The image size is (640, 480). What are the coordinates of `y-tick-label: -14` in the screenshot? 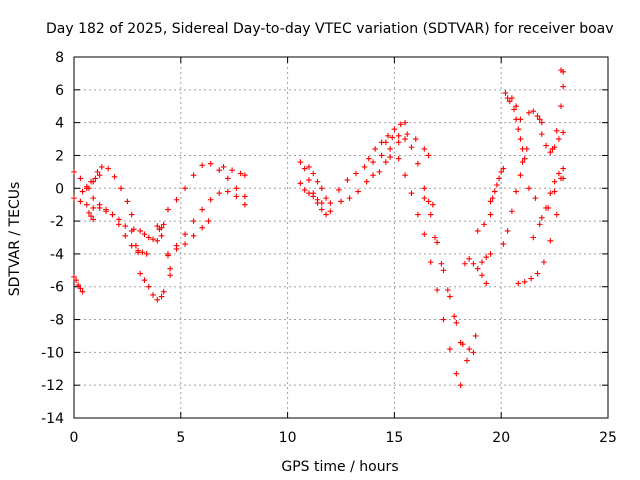 It's located at (52, 419).